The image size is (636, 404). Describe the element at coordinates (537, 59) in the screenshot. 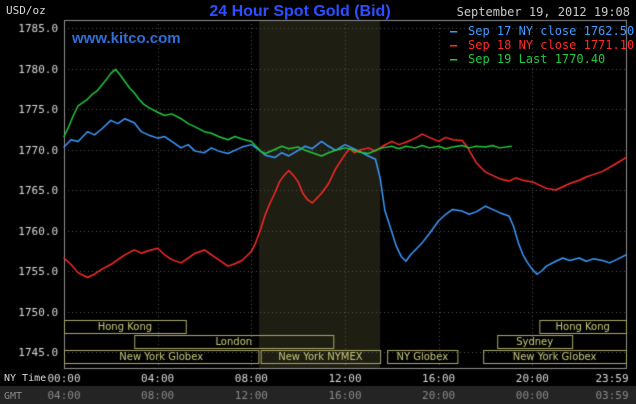

I see `legend-label-sep19: Sep 19 Last 1770.40` at that location.